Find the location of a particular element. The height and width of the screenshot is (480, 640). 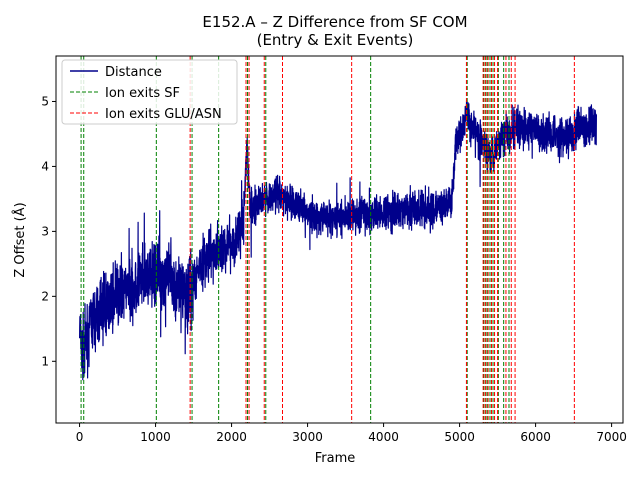

legend: Distance Ion exits SF Ion exits GLU/ASN is located at coordinates (149, 92).